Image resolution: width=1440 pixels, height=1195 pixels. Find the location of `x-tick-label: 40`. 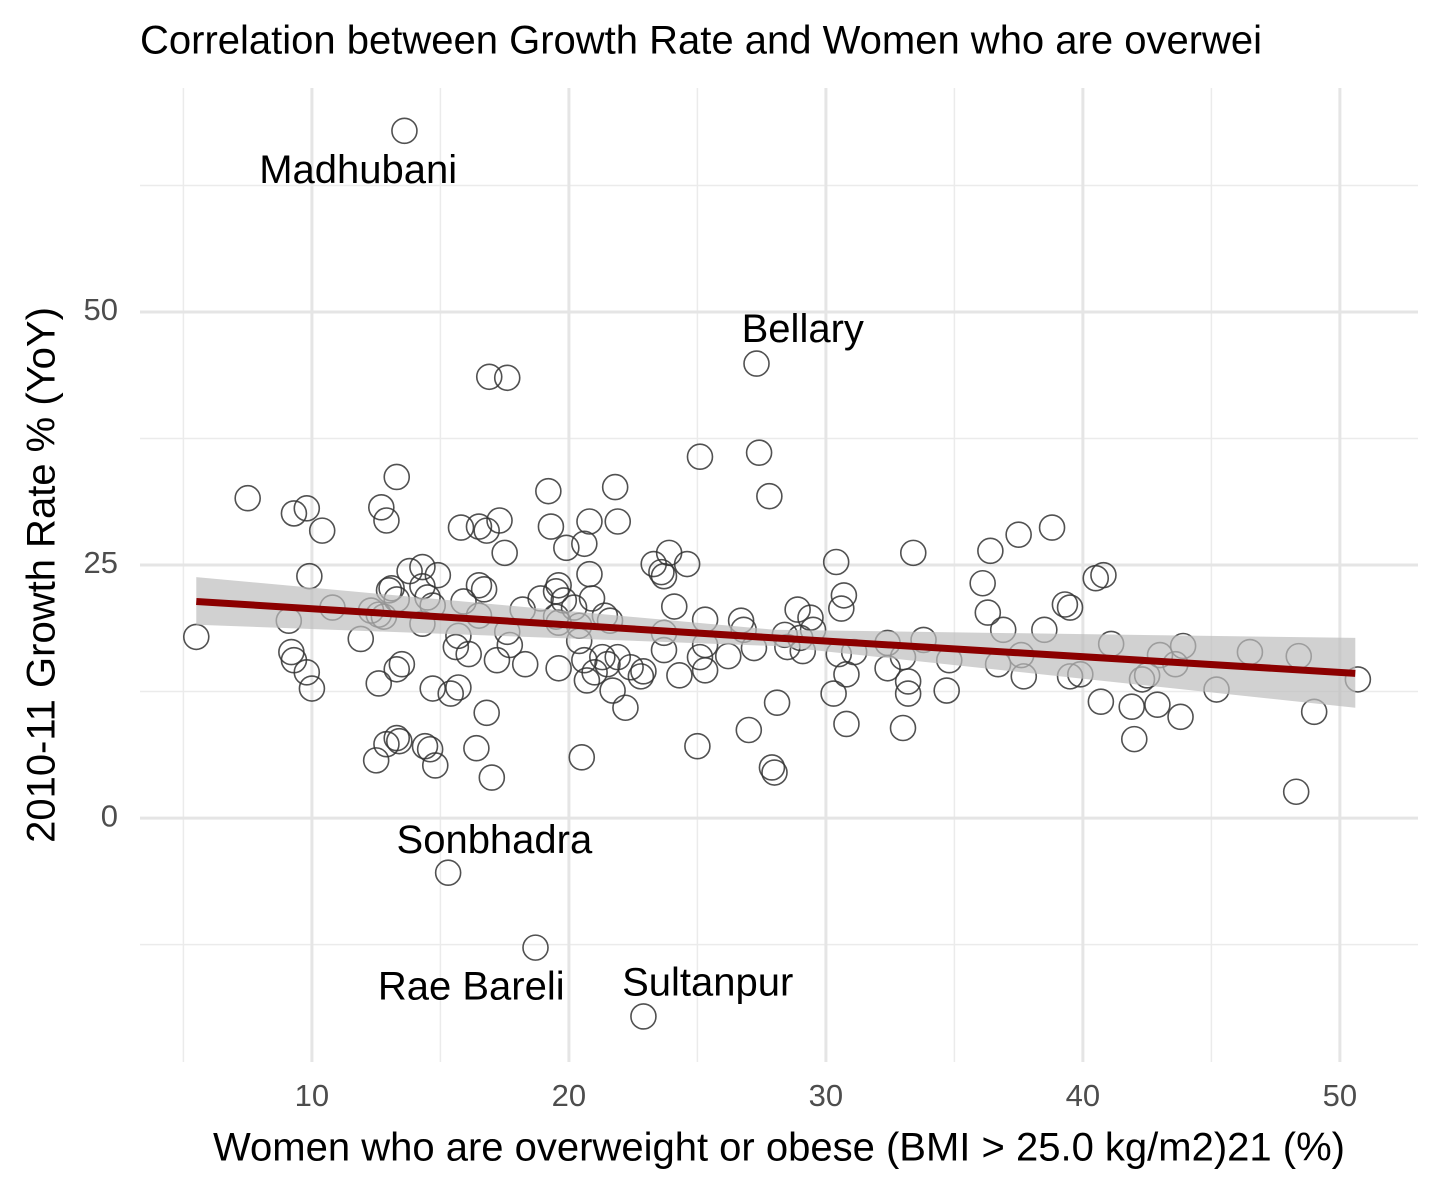

x-tick-label: 40 is located at coordinates (1083, 1095).